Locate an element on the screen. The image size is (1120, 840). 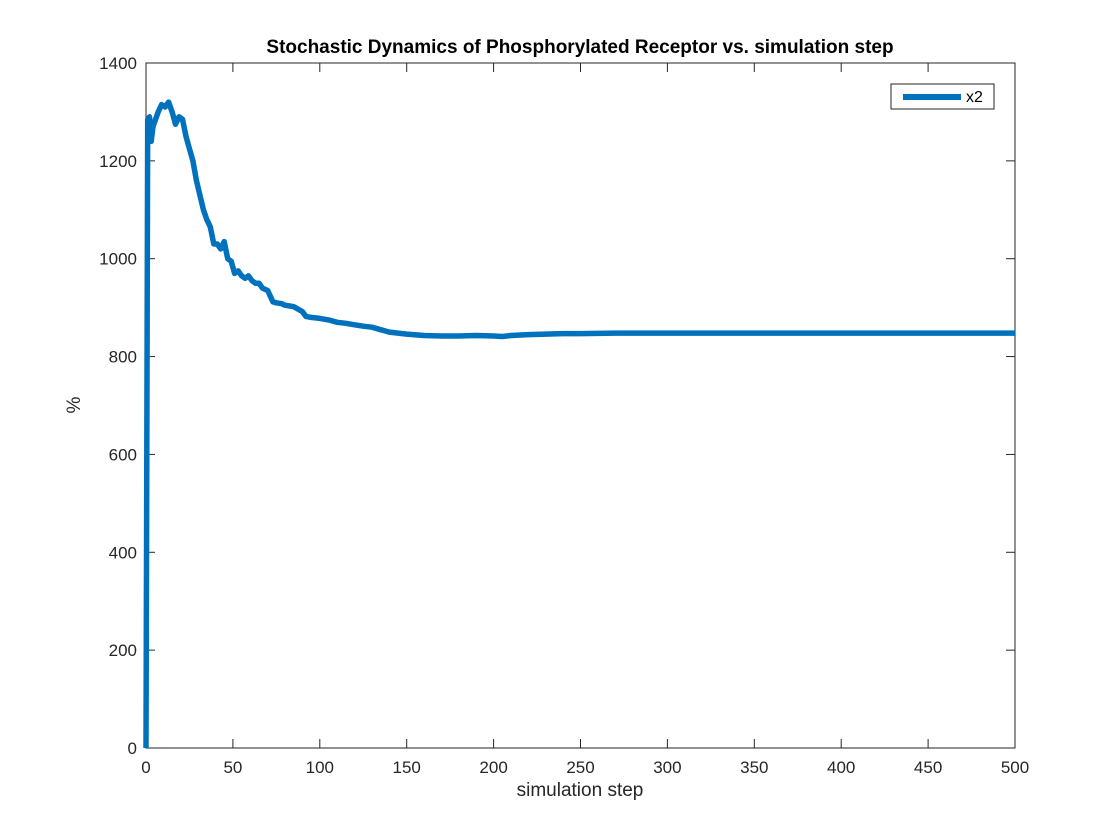
x-tick-label: 300 is located at coordinates (667, 767).